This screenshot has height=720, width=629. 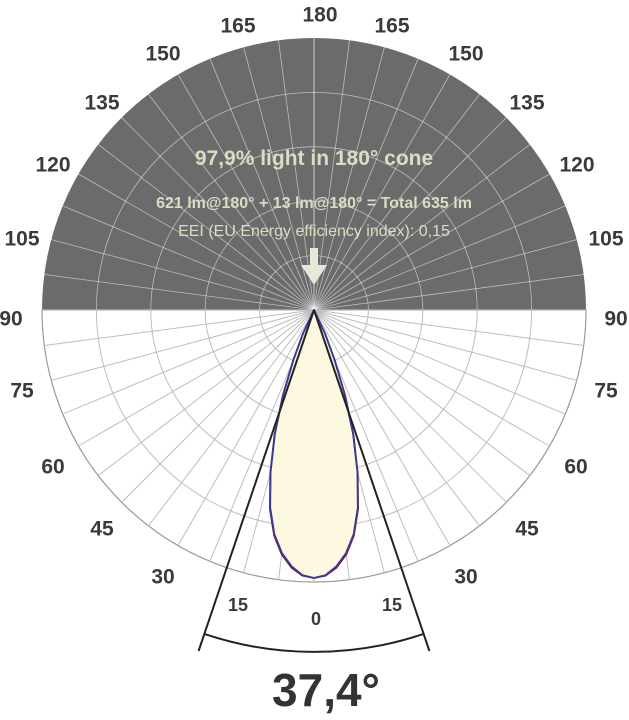 What do you see at coordinates (316, 619) in the screenshot?
I see `angle-label: 0` at bounding box center [316, 619].